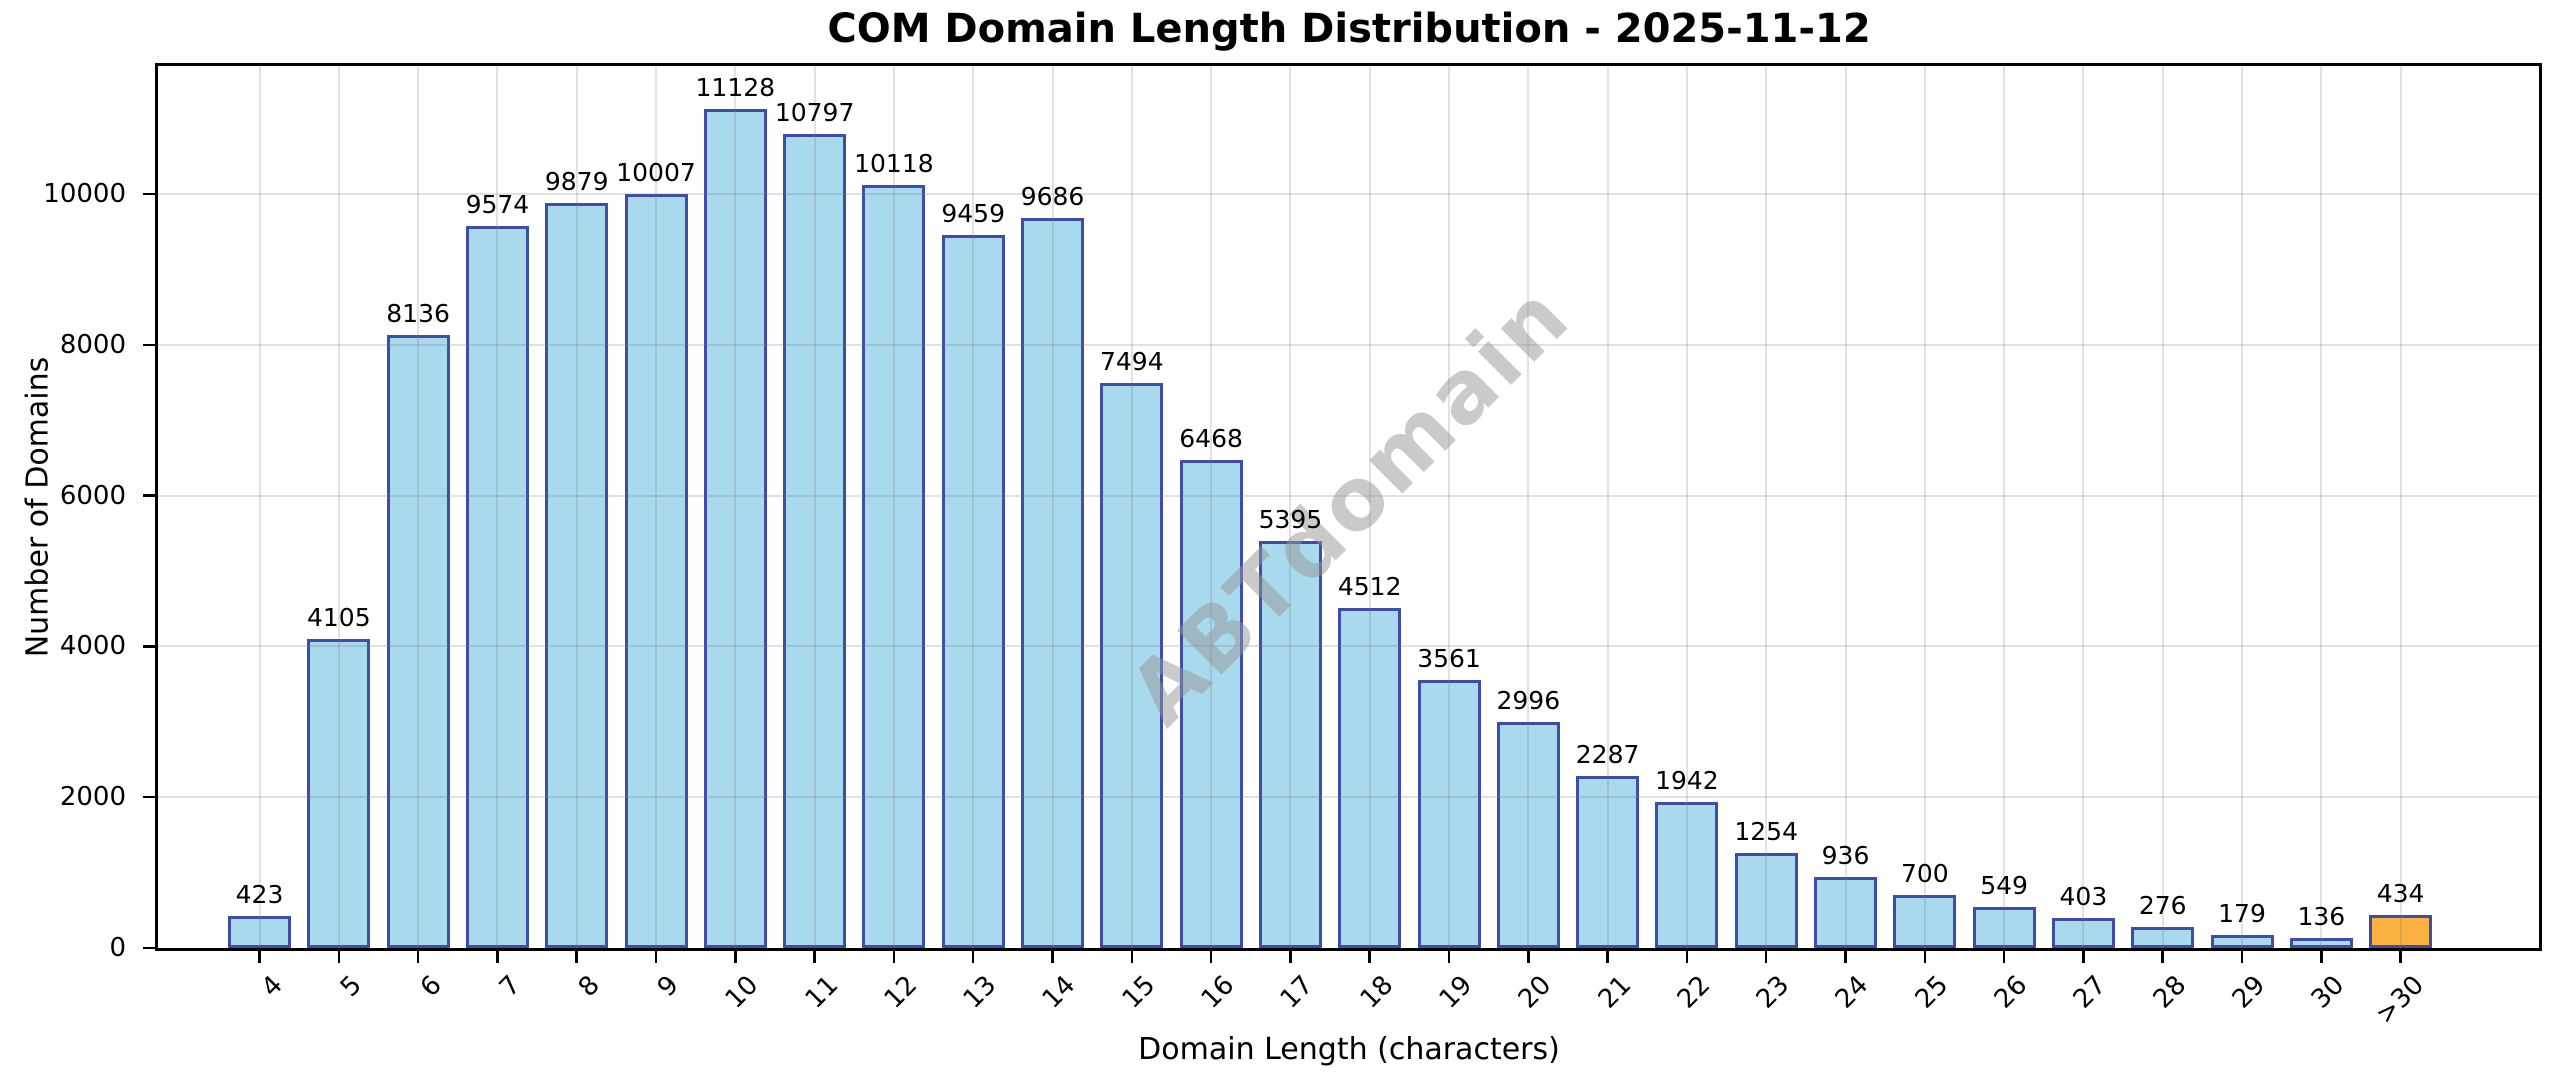 The width and height of the screenshot is (2560, 1087). What do you see at coordinates (92, 797) in the screenshot?
I see `y-tick-label: 2000` at bounding box center [92, 797].